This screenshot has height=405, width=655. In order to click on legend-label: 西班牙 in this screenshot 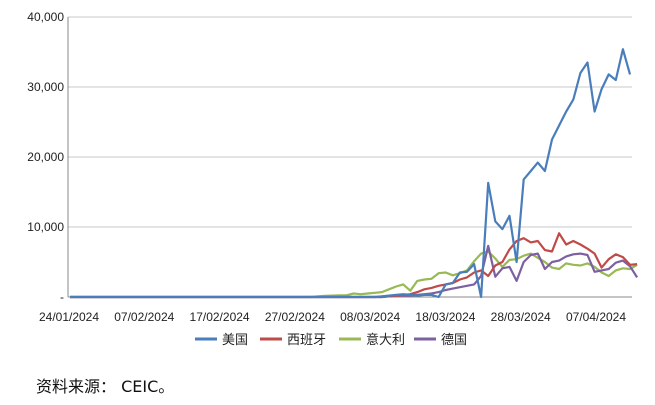, I will do `click(306, 340)`.